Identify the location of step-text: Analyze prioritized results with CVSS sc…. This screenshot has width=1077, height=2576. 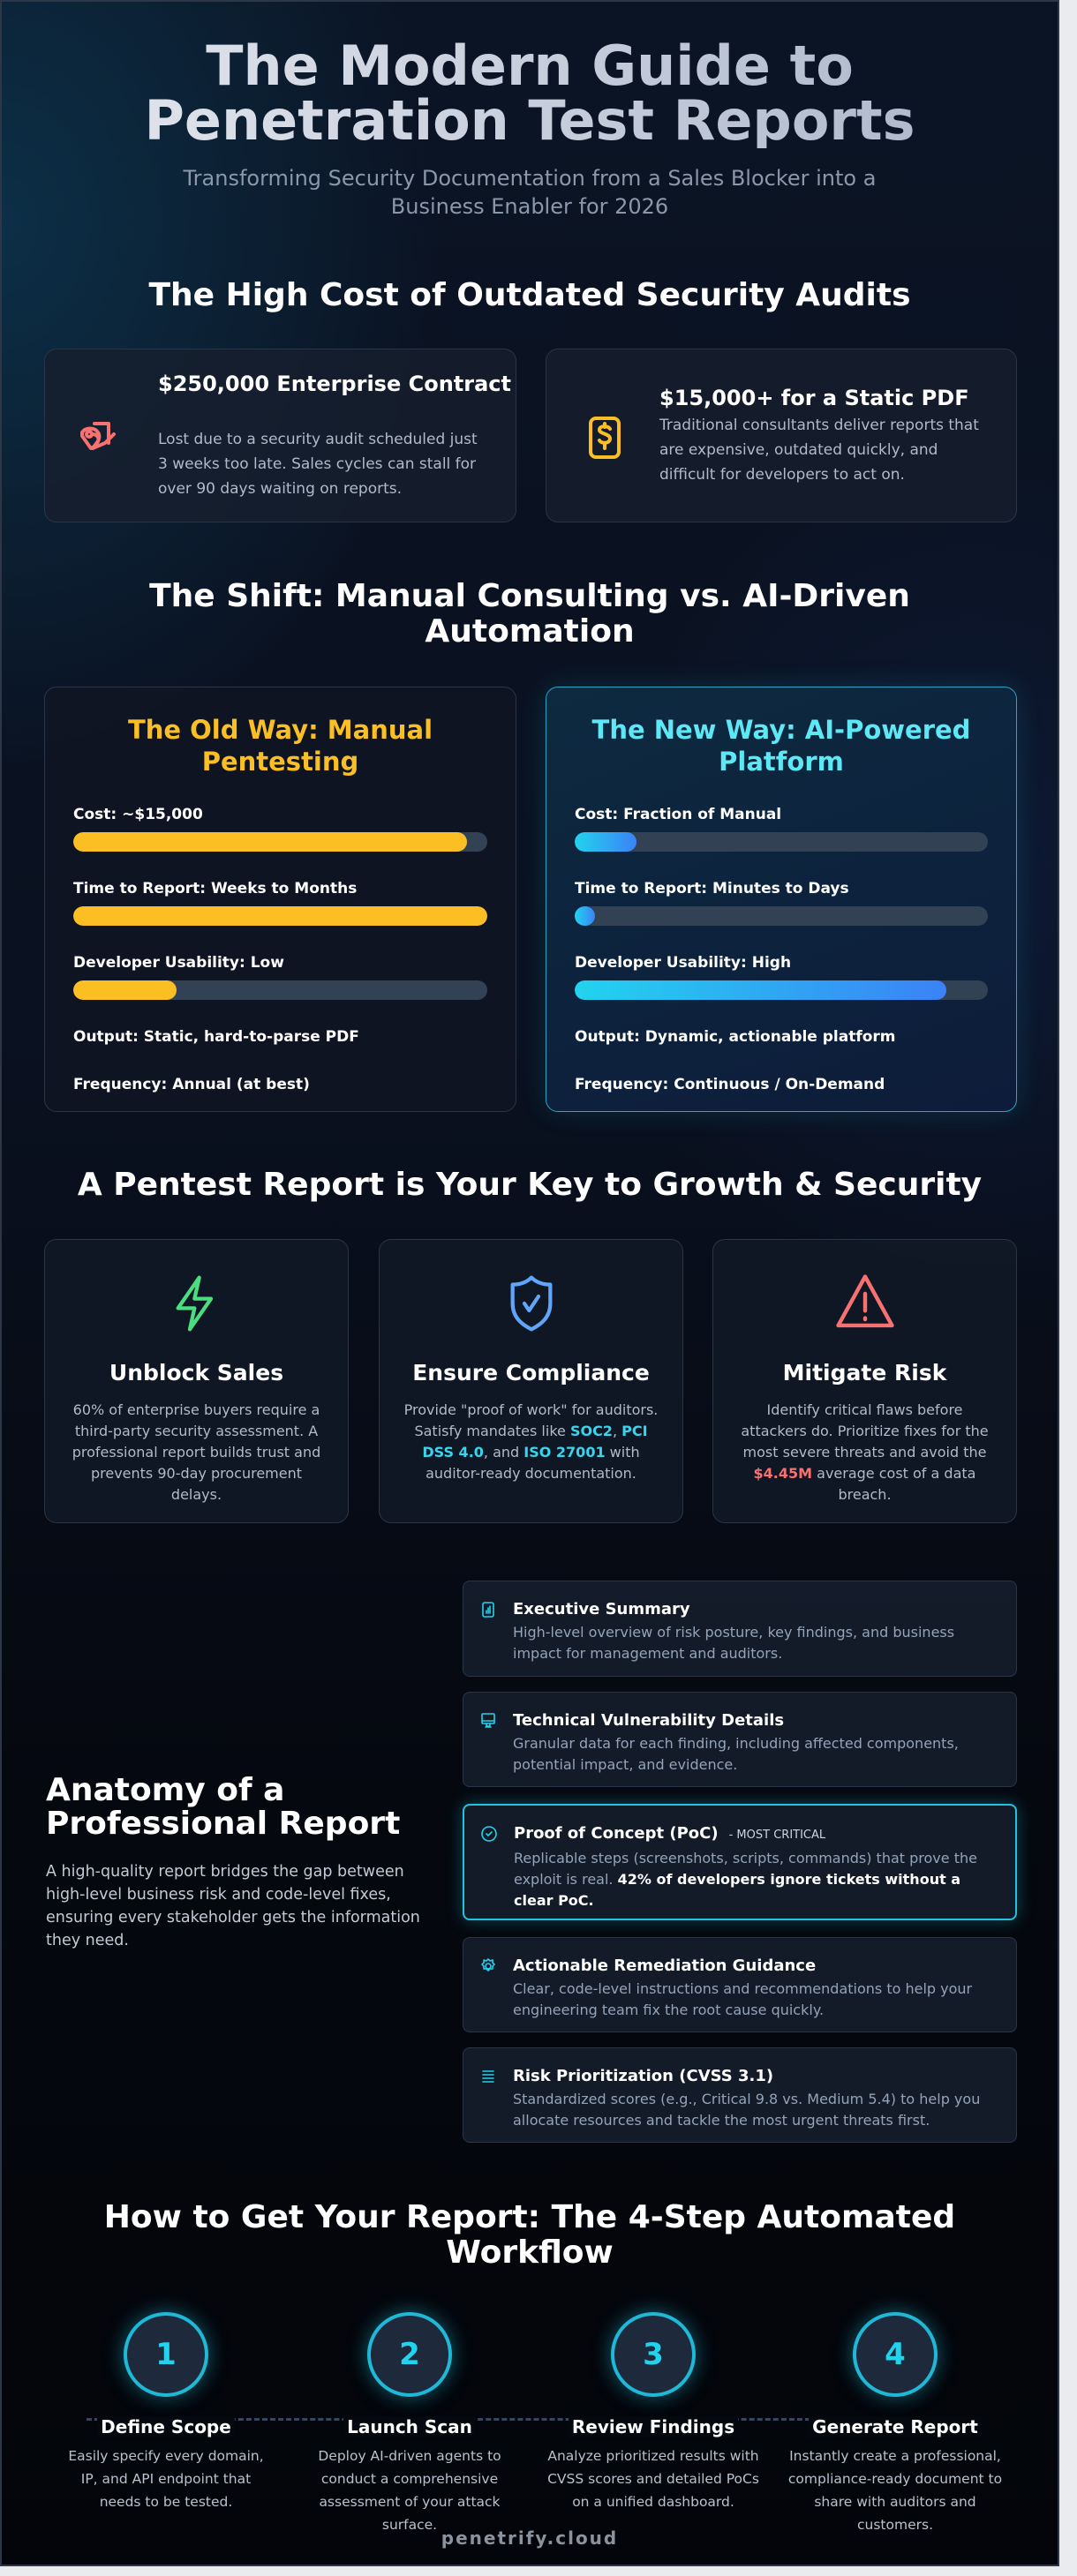
(653, 2479).